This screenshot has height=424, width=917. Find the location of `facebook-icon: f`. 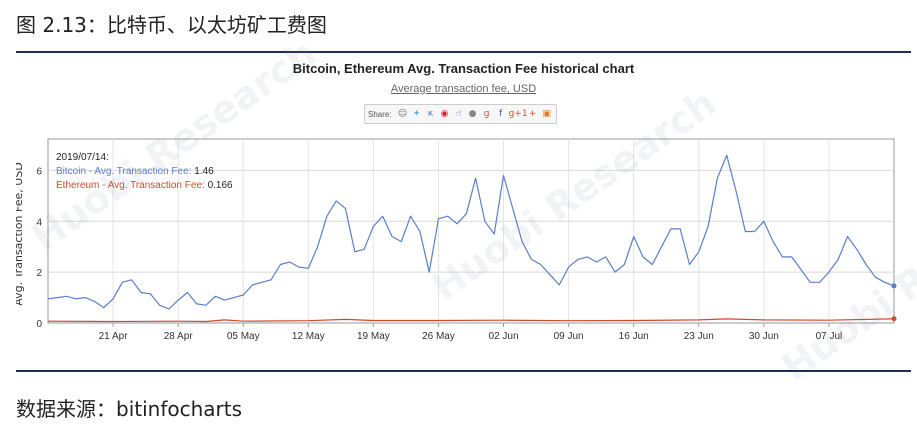

facebook-icon: f is located at coordinates (500, 114).